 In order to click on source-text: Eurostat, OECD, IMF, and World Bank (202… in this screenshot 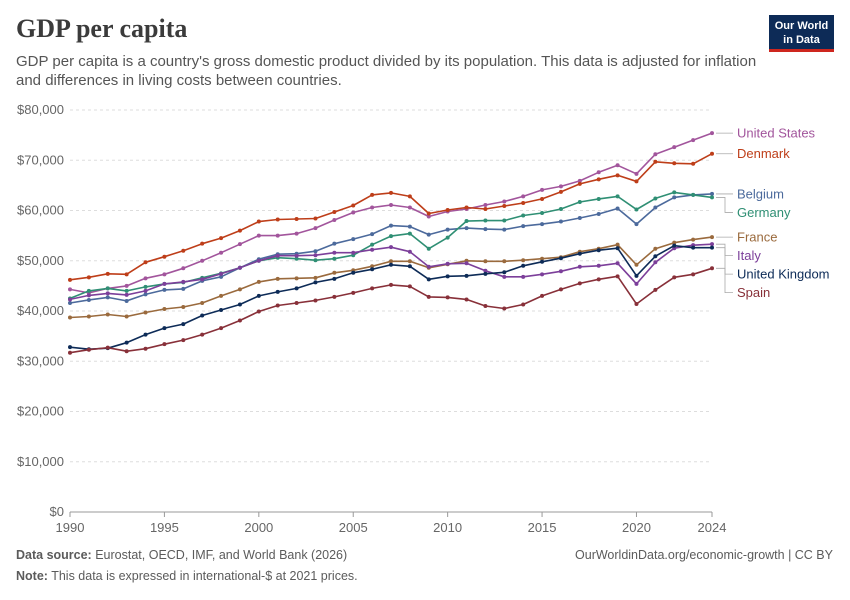, I will do `click(221, 555)`.